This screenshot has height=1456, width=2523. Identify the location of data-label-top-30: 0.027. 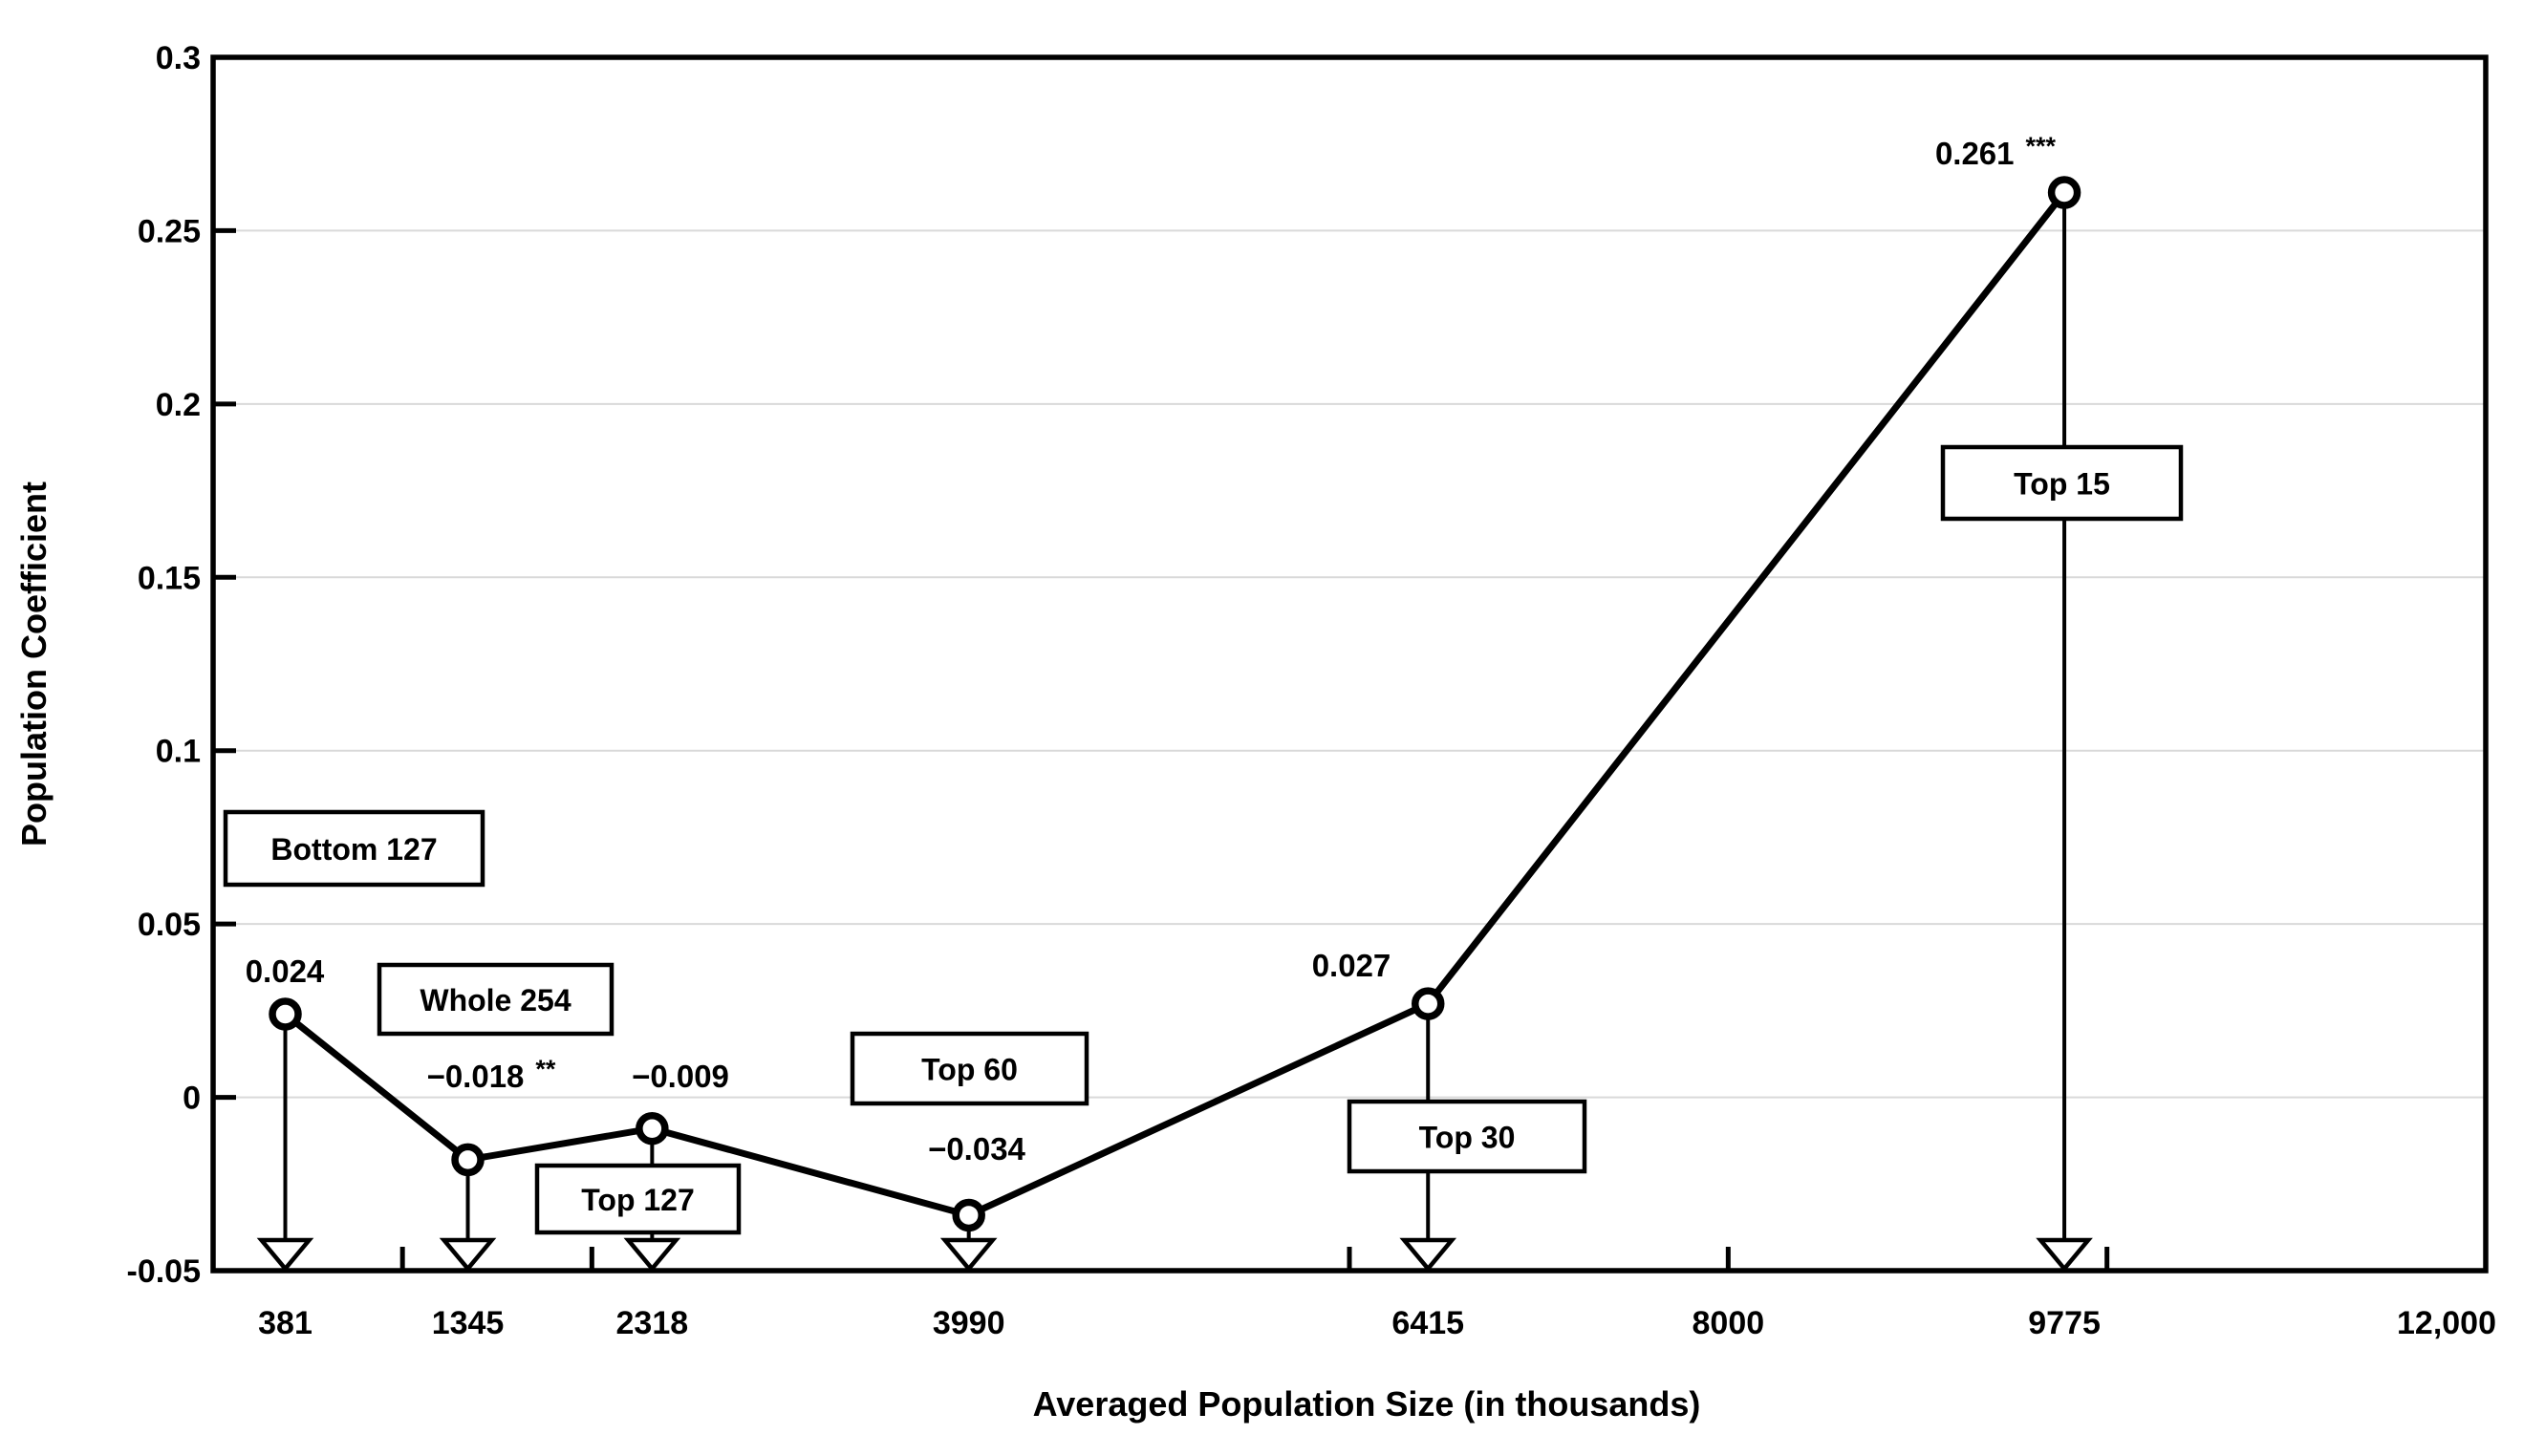
(1351, 966).